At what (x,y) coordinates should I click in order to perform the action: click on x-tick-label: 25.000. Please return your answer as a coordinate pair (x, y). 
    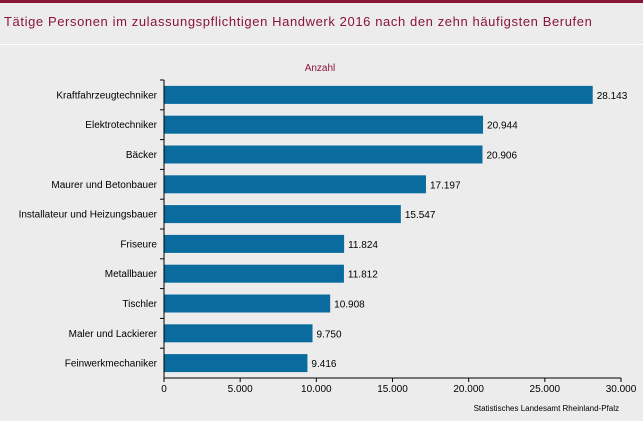
    Looking at the image, I should click on (545, 389).